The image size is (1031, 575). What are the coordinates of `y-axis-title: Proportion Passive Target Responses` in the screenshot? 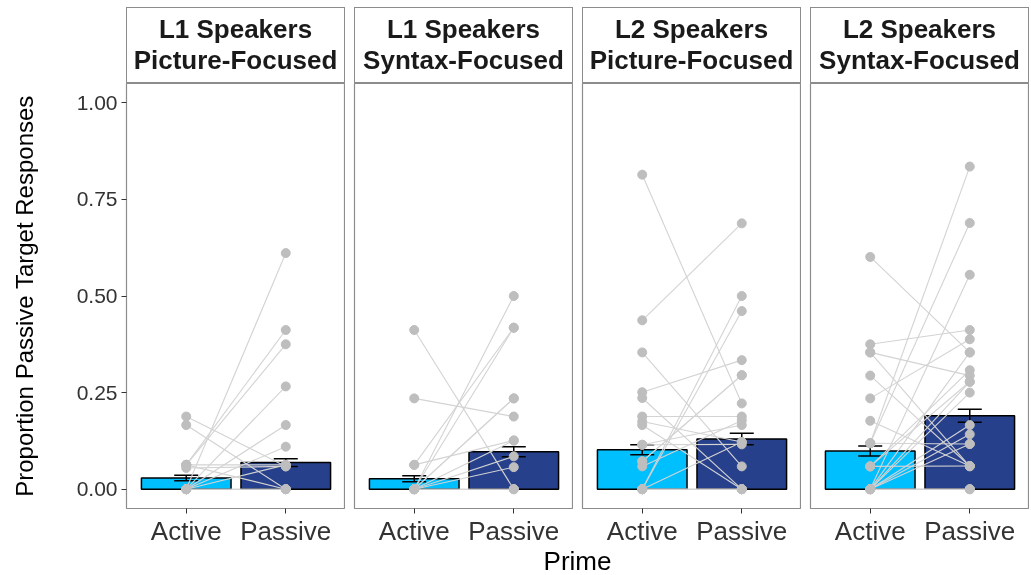 It's located at (24, 296).